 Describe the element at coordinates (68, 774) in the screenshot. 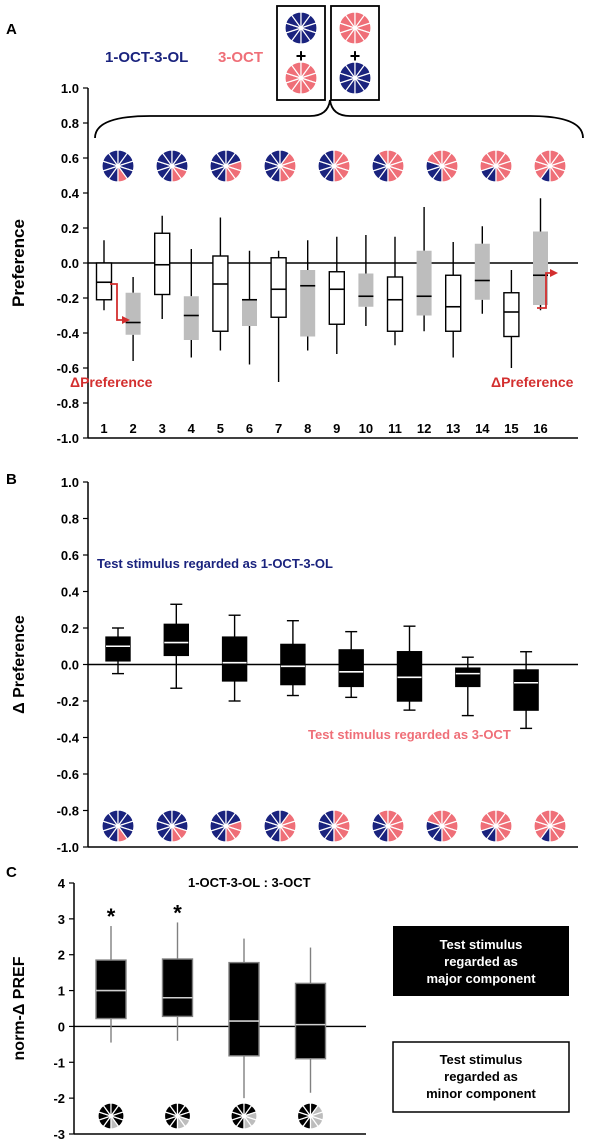

I see `y-tick-label: -0.6` at that location.